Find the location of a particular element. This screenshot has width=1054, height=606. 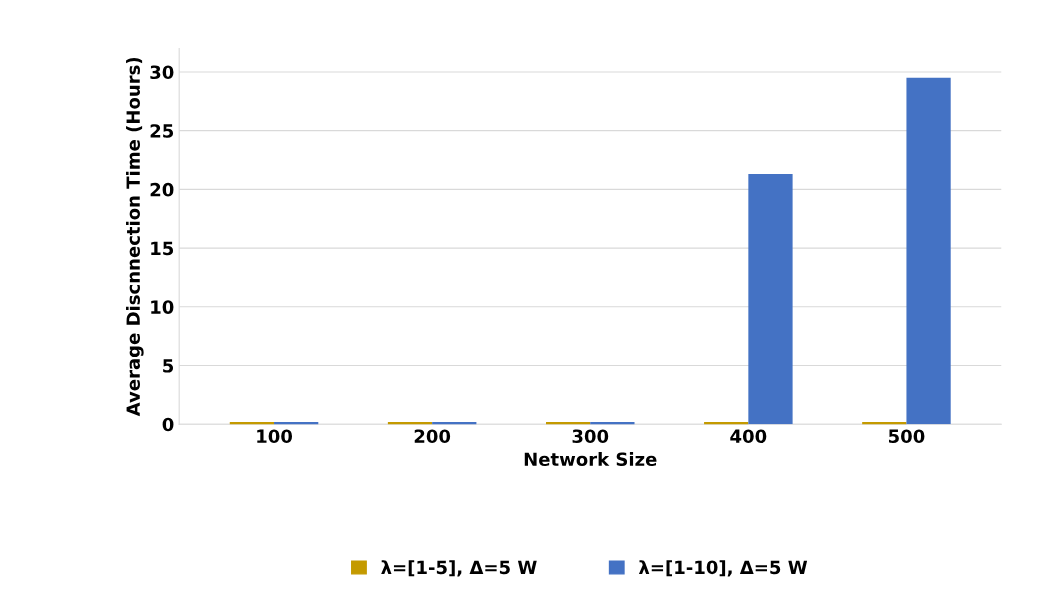

x-tick-label: 300 is located at coordinates (590, 436).